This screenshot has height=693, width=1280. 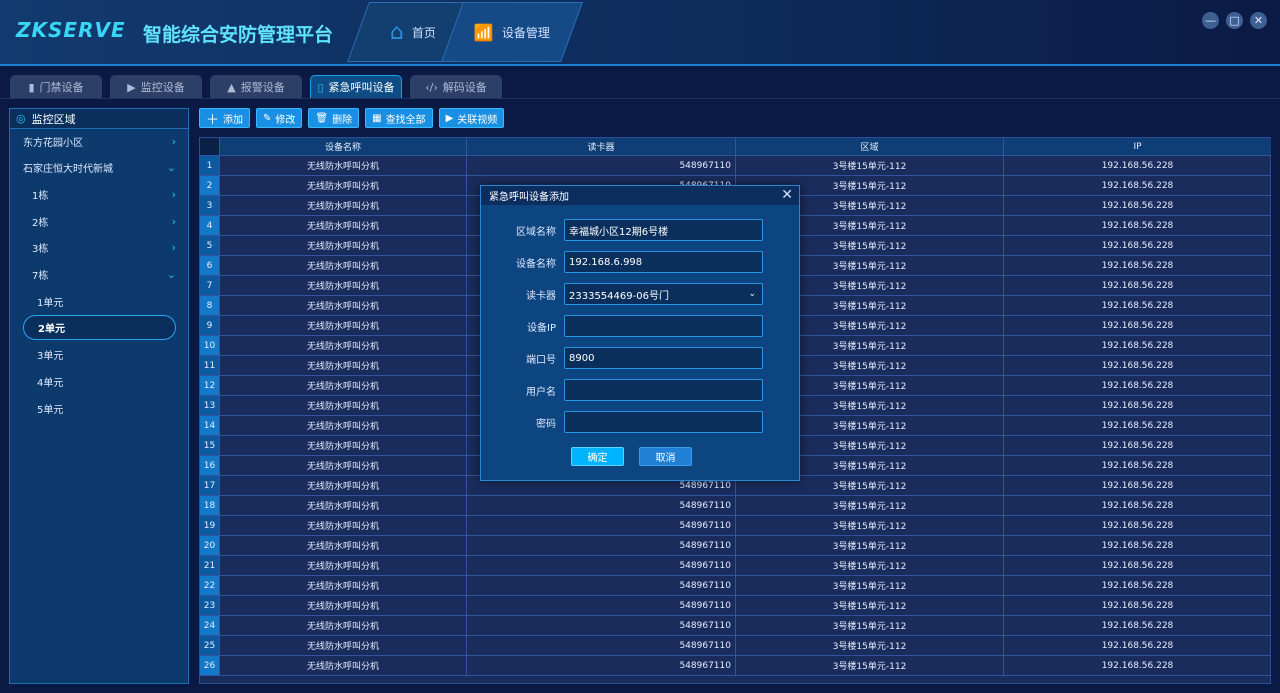 I want to click on sidebar-item: 3单元, so click(x=99, y=355).